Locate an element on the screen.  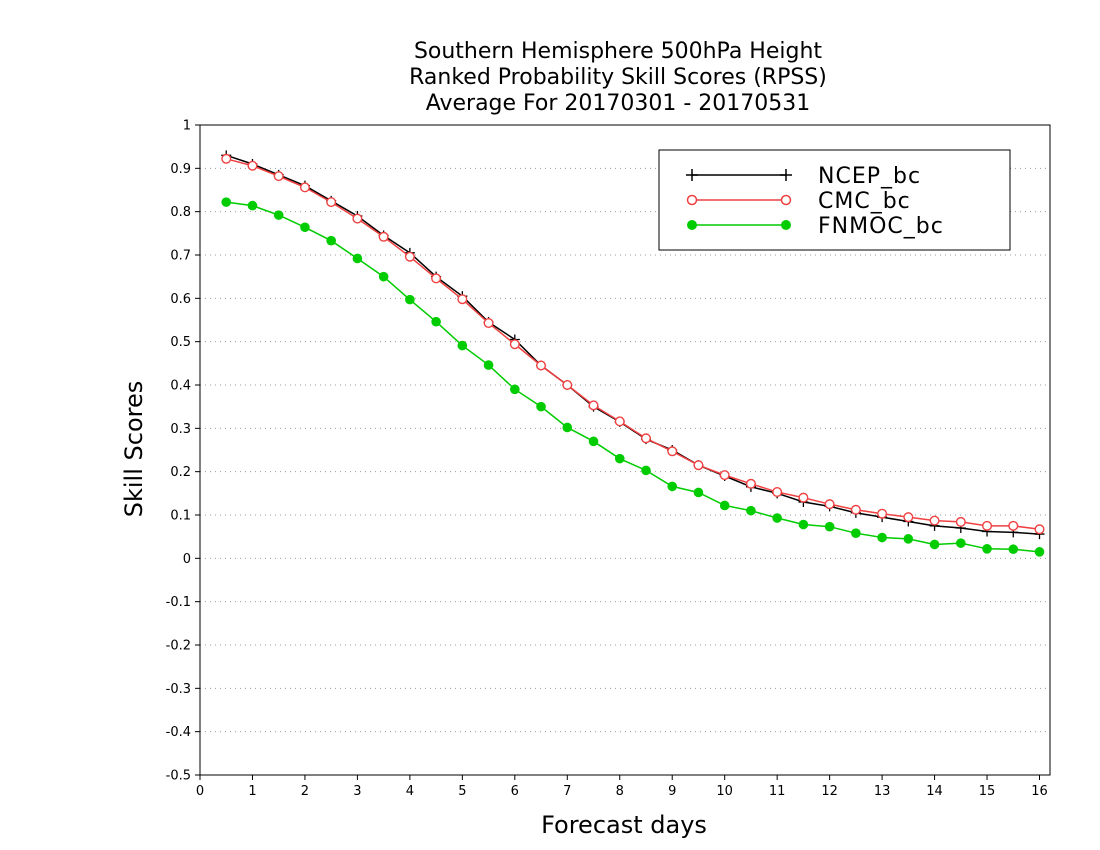
legend-marker-fnmoc-start is located at coordinates (692, 225).